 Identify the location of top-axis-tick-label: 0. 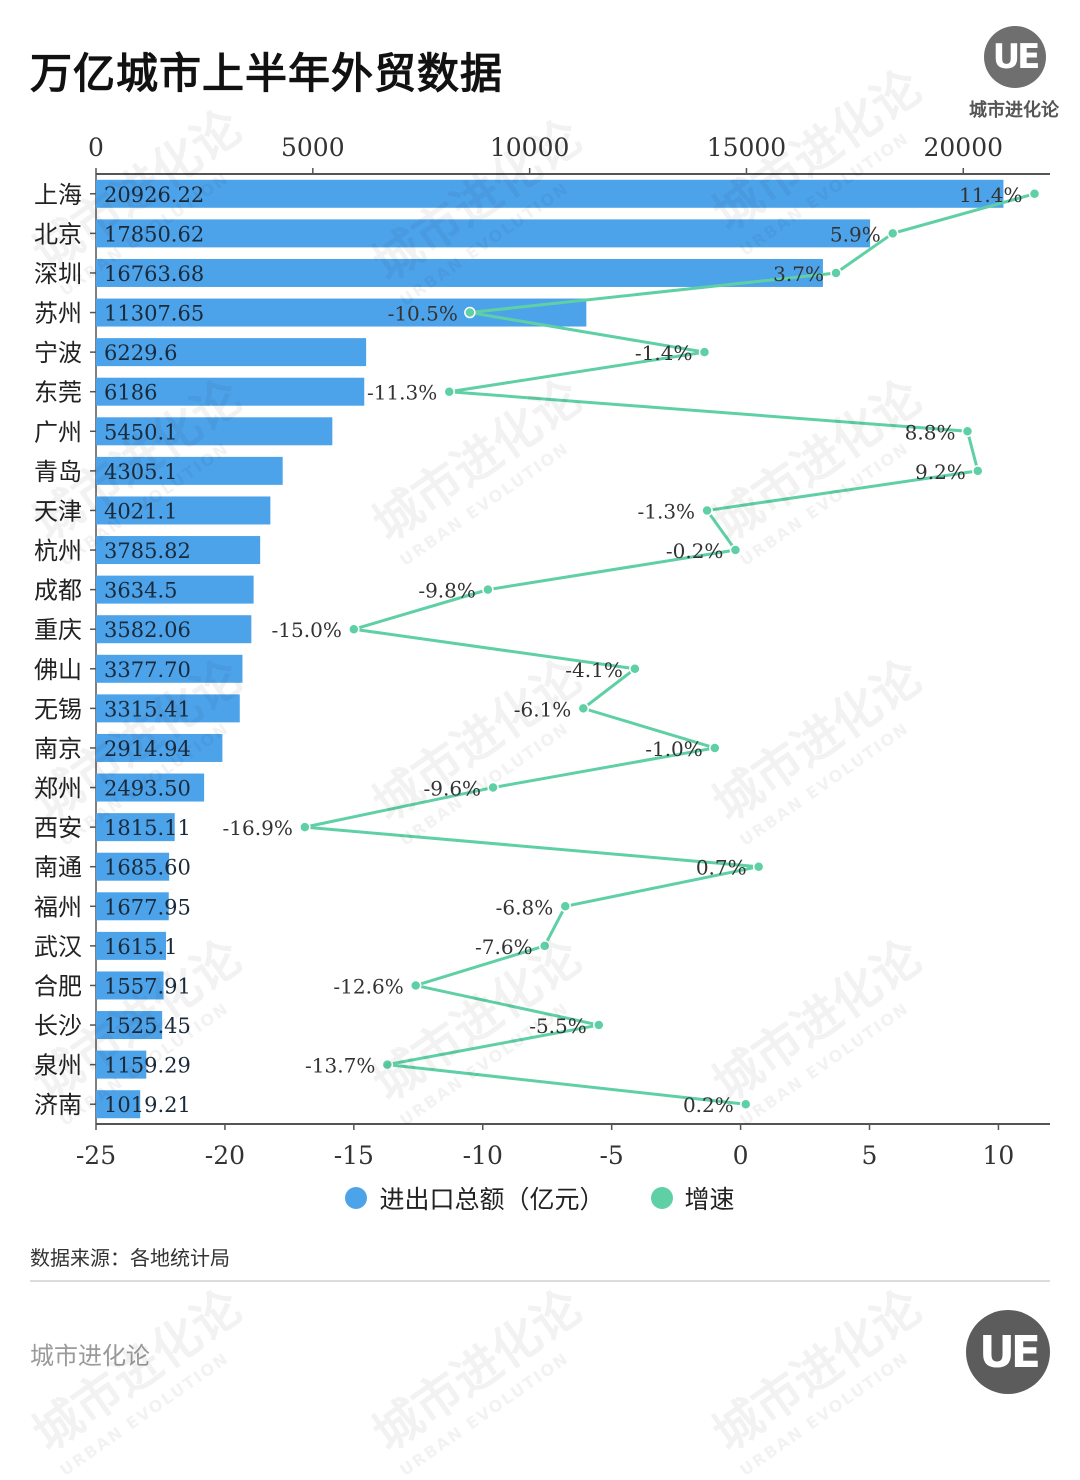
(96, 147).